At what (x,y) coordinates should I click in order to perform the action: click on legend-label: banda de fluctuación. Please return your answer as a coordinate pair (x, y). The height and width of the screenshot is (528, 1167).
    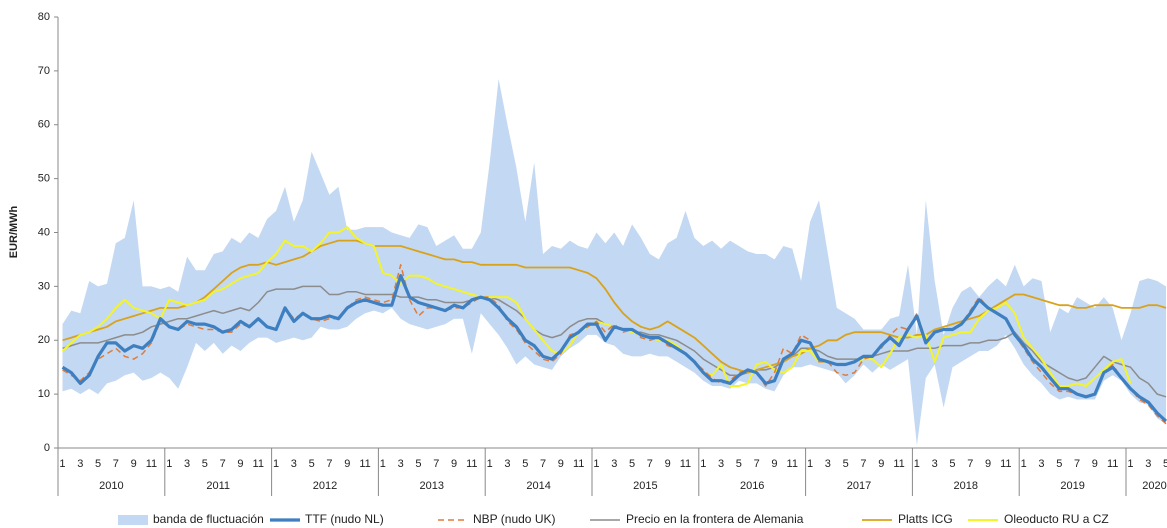
    Looking at the image, I should click on (208, 519).